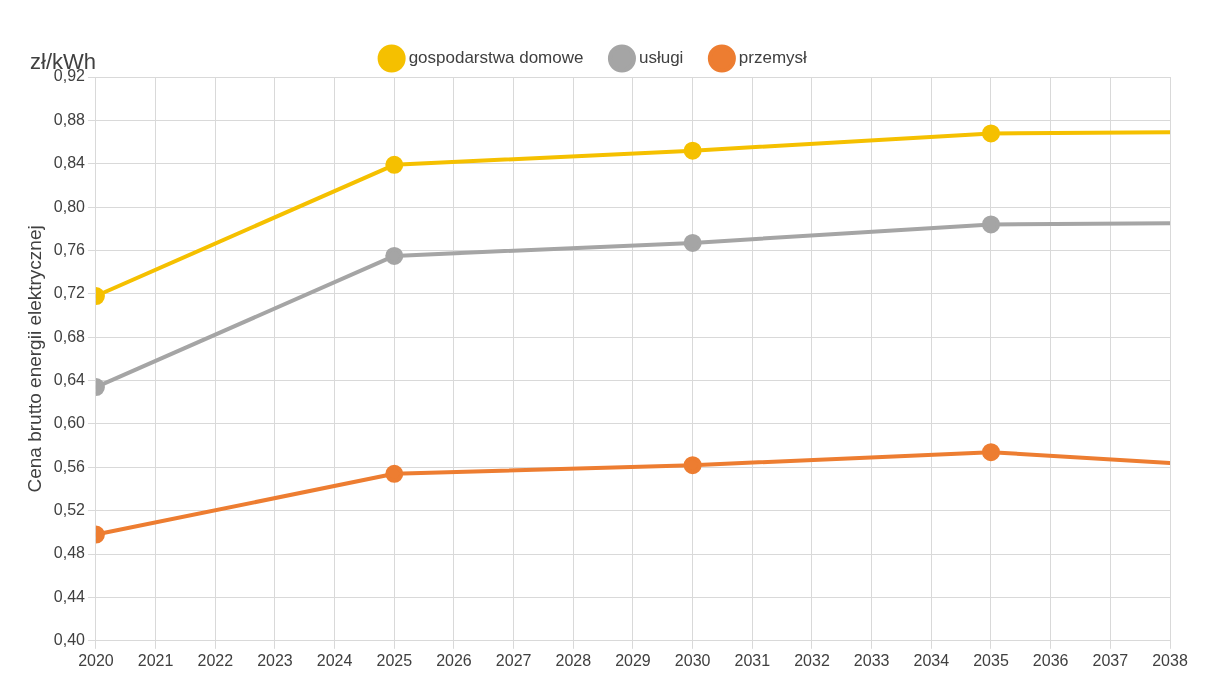  Describe the element at coordinates (34, 359) in the screenshot. I see `y-axis-title: Cena brutto energii elektrycznej` at that location.